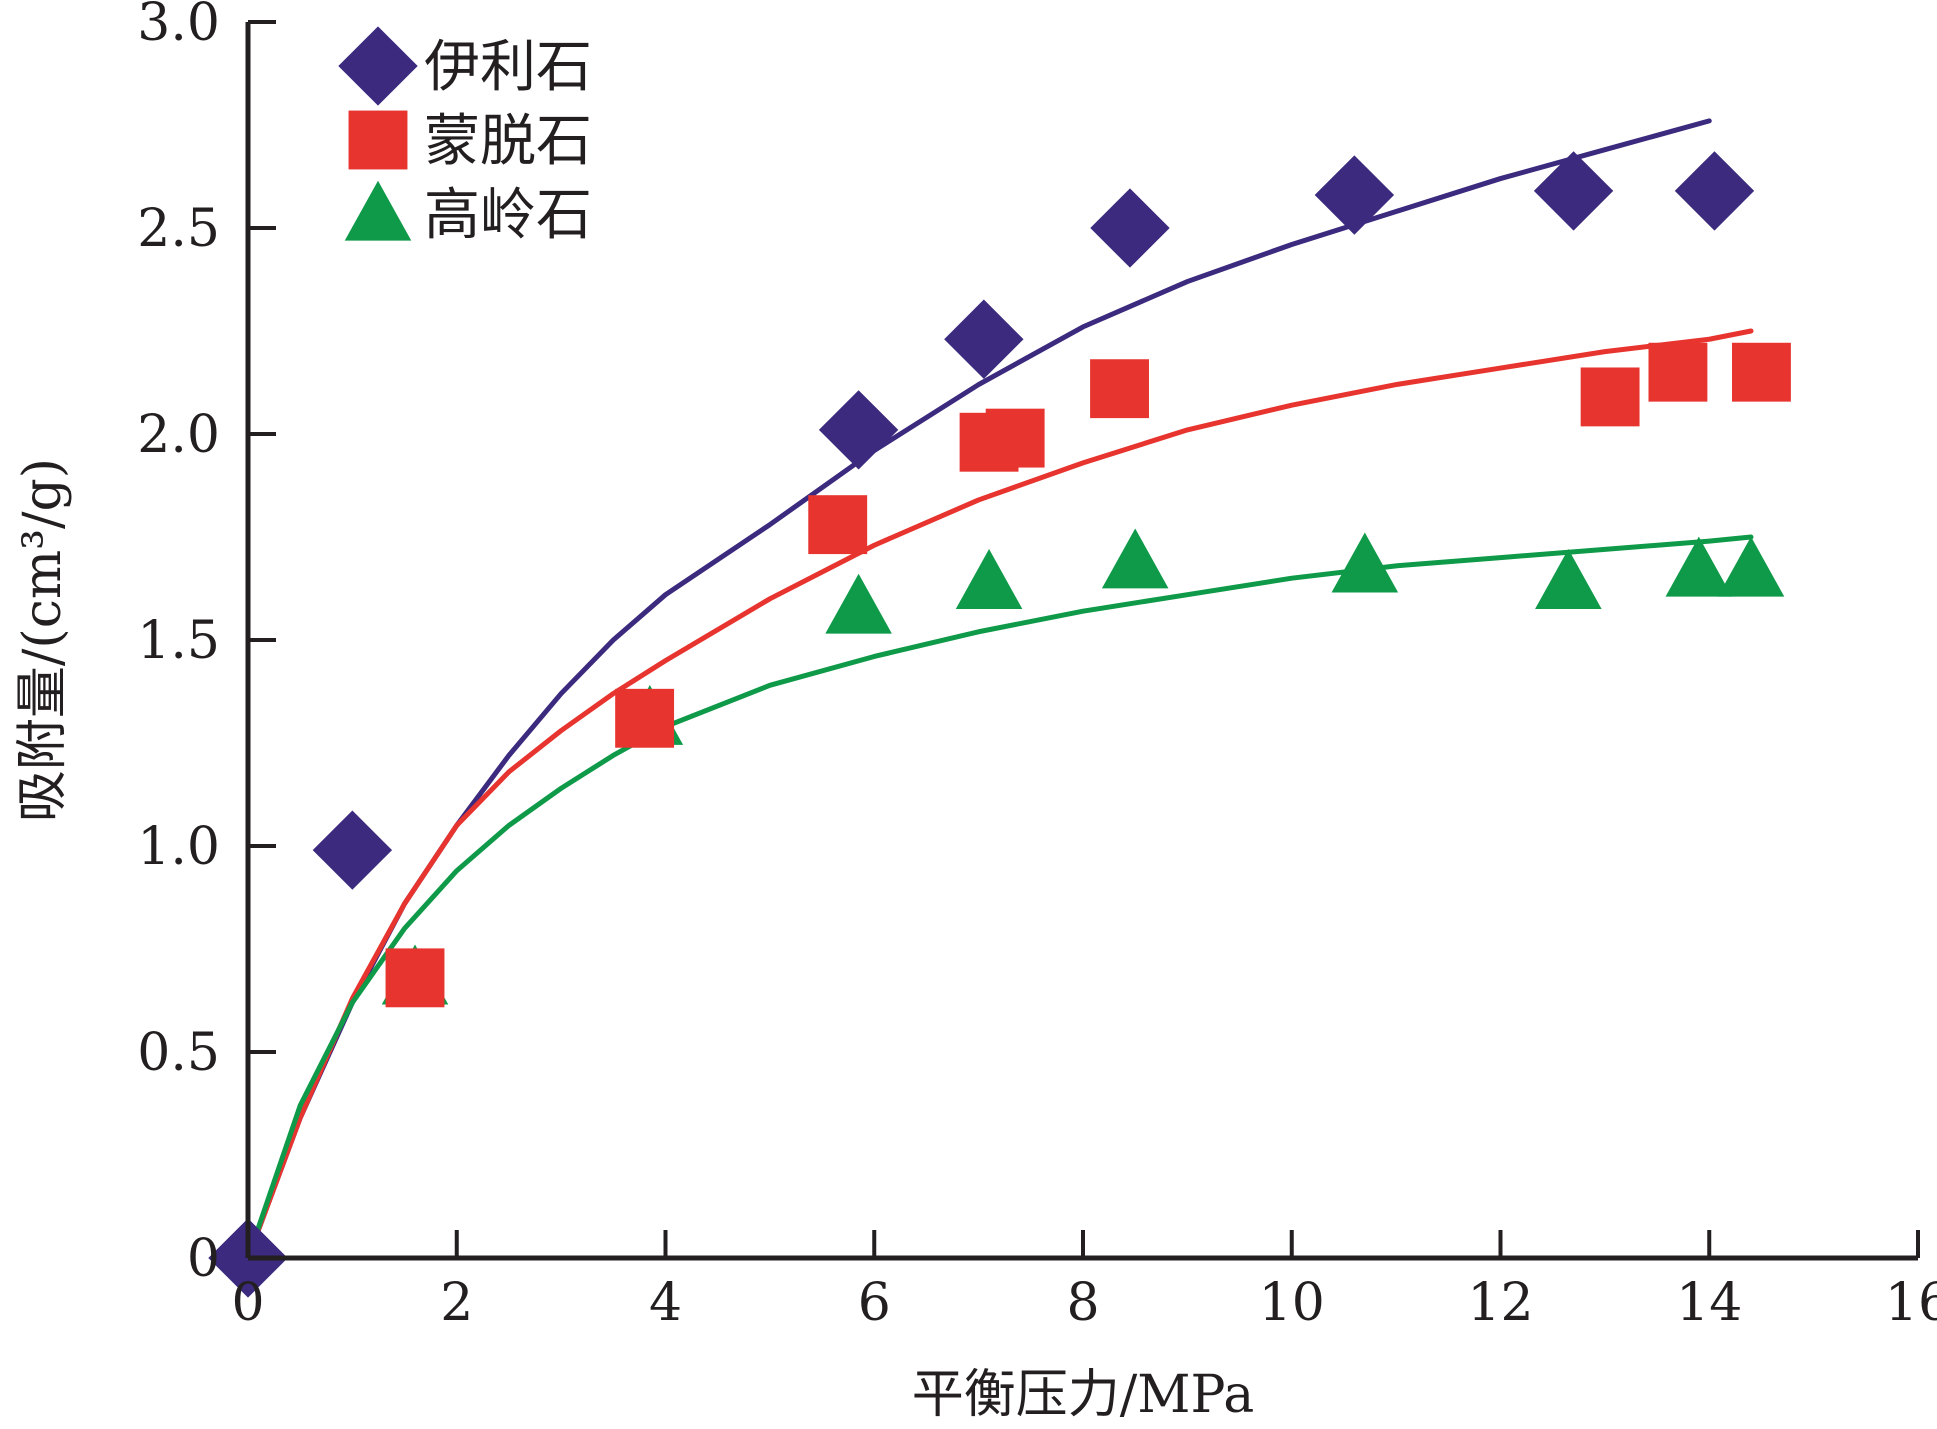 The width and height of the screenshot is (1937, 1429). What do you see at coordinates (247, 1303) in the screenshot?
I see `x-tick-label: 0` at bounding box center [247, 1303].